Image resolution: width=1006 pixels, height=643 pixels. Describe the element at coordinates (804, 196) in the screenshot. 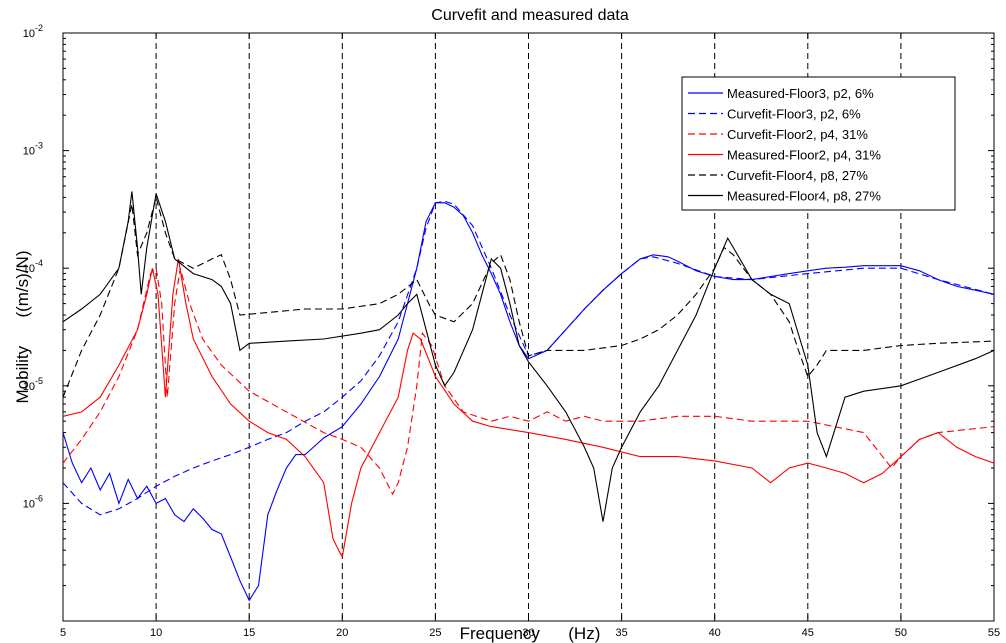

I see `legend-label-5: Measured-Floor4, p8, 27%` at that location.